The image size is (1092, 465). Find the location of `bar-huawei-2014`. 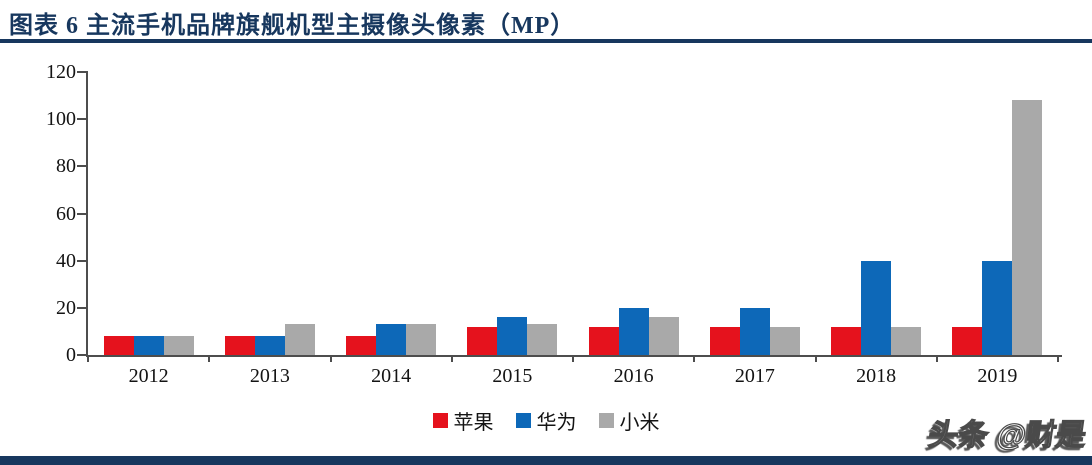

bar-huawei-2014 is located at coordinates (391, 339).